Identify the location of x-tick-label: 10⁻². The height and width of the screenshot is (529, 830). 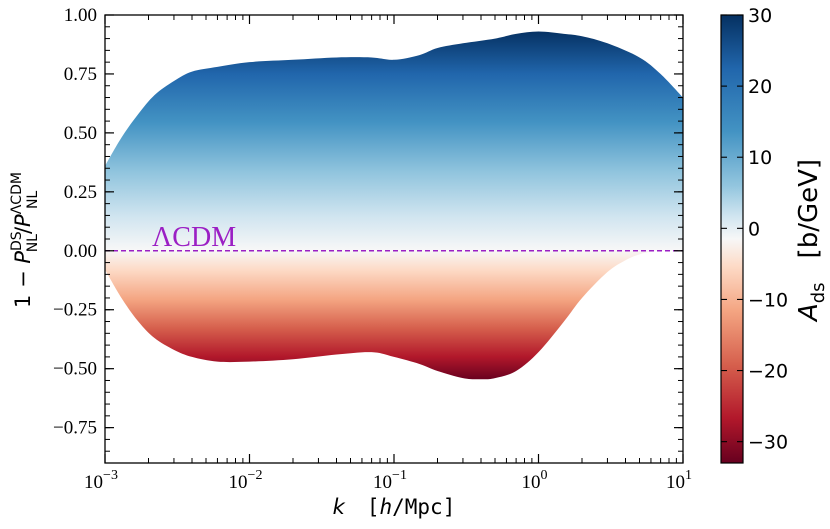
(246, 480).